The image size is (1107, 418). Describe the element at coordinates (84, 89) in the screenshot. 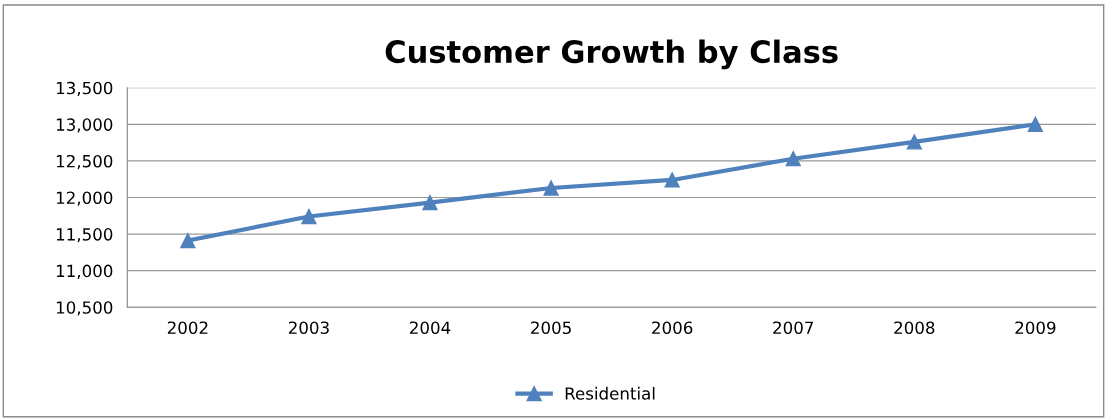

I see `y-tick-label: 13,500` at that location.